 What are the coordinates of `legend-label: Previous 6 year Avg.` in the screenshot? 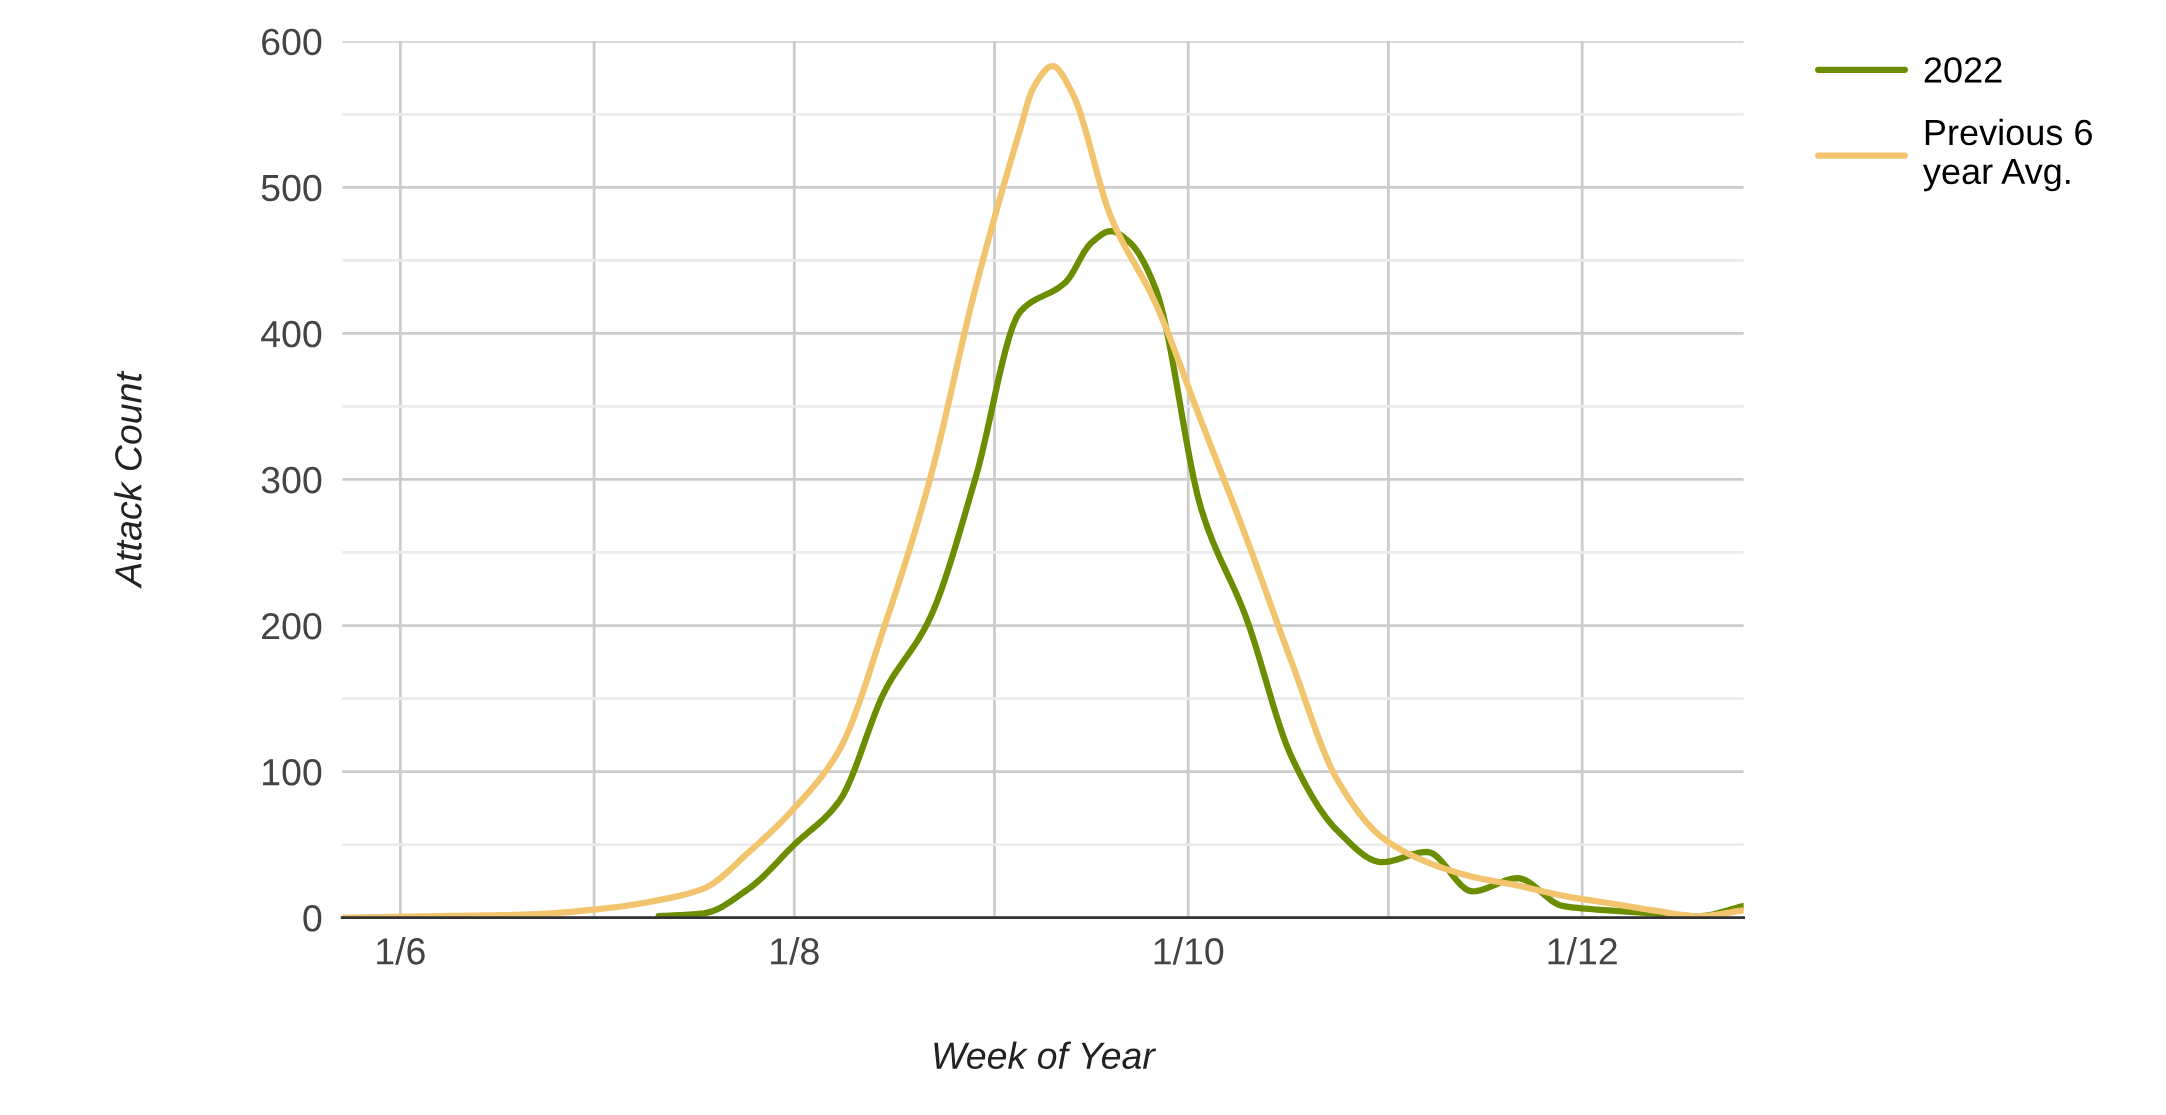 It's located at (2007, 155).